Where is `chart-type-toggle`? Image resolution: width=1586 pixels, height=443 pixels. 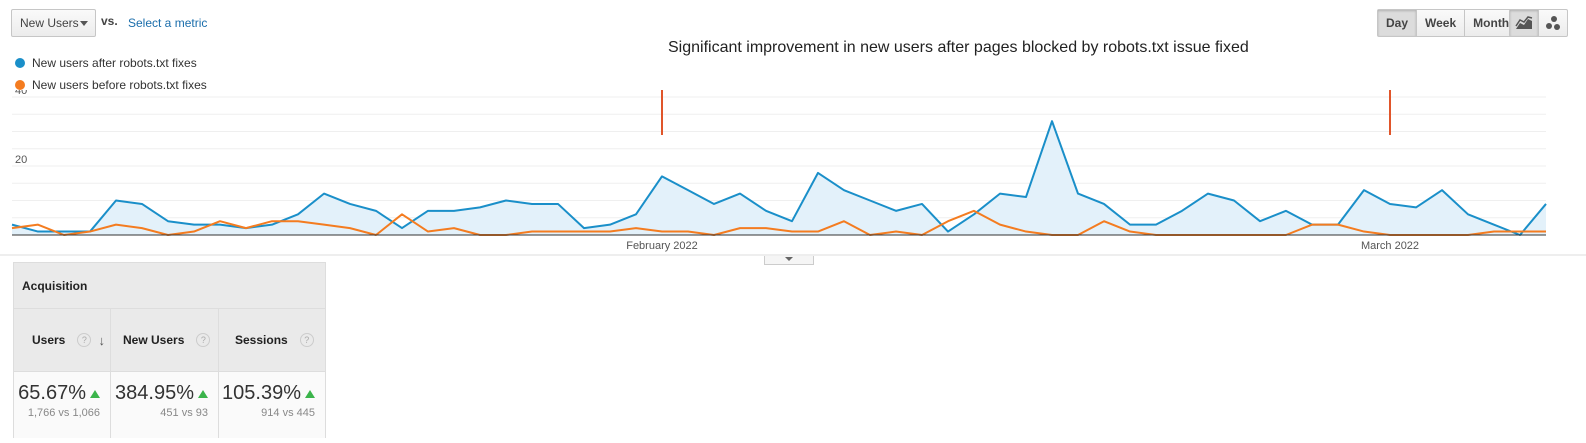
chart-type-toggle is located at coordinates (1538, 23).